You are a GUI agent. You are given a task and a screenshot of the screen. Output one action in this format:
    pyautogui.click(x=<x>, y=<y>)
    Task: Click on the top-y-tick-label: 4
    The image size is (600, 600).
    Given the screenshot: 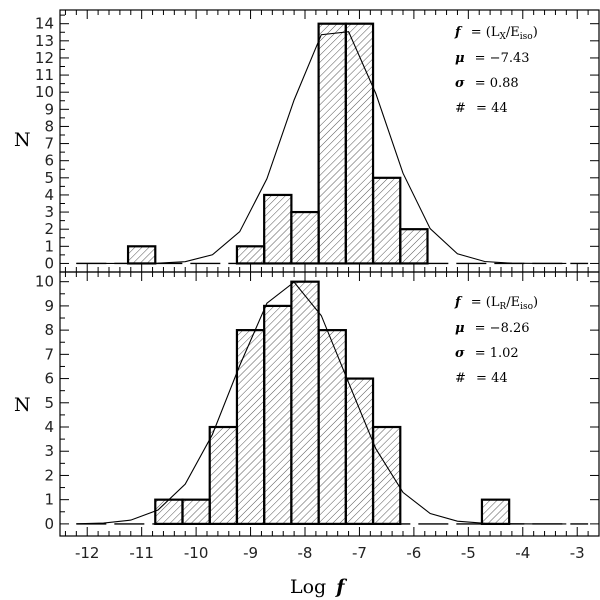 What is the action you would take?
    pyautogui.click(x=49, y=195)
    